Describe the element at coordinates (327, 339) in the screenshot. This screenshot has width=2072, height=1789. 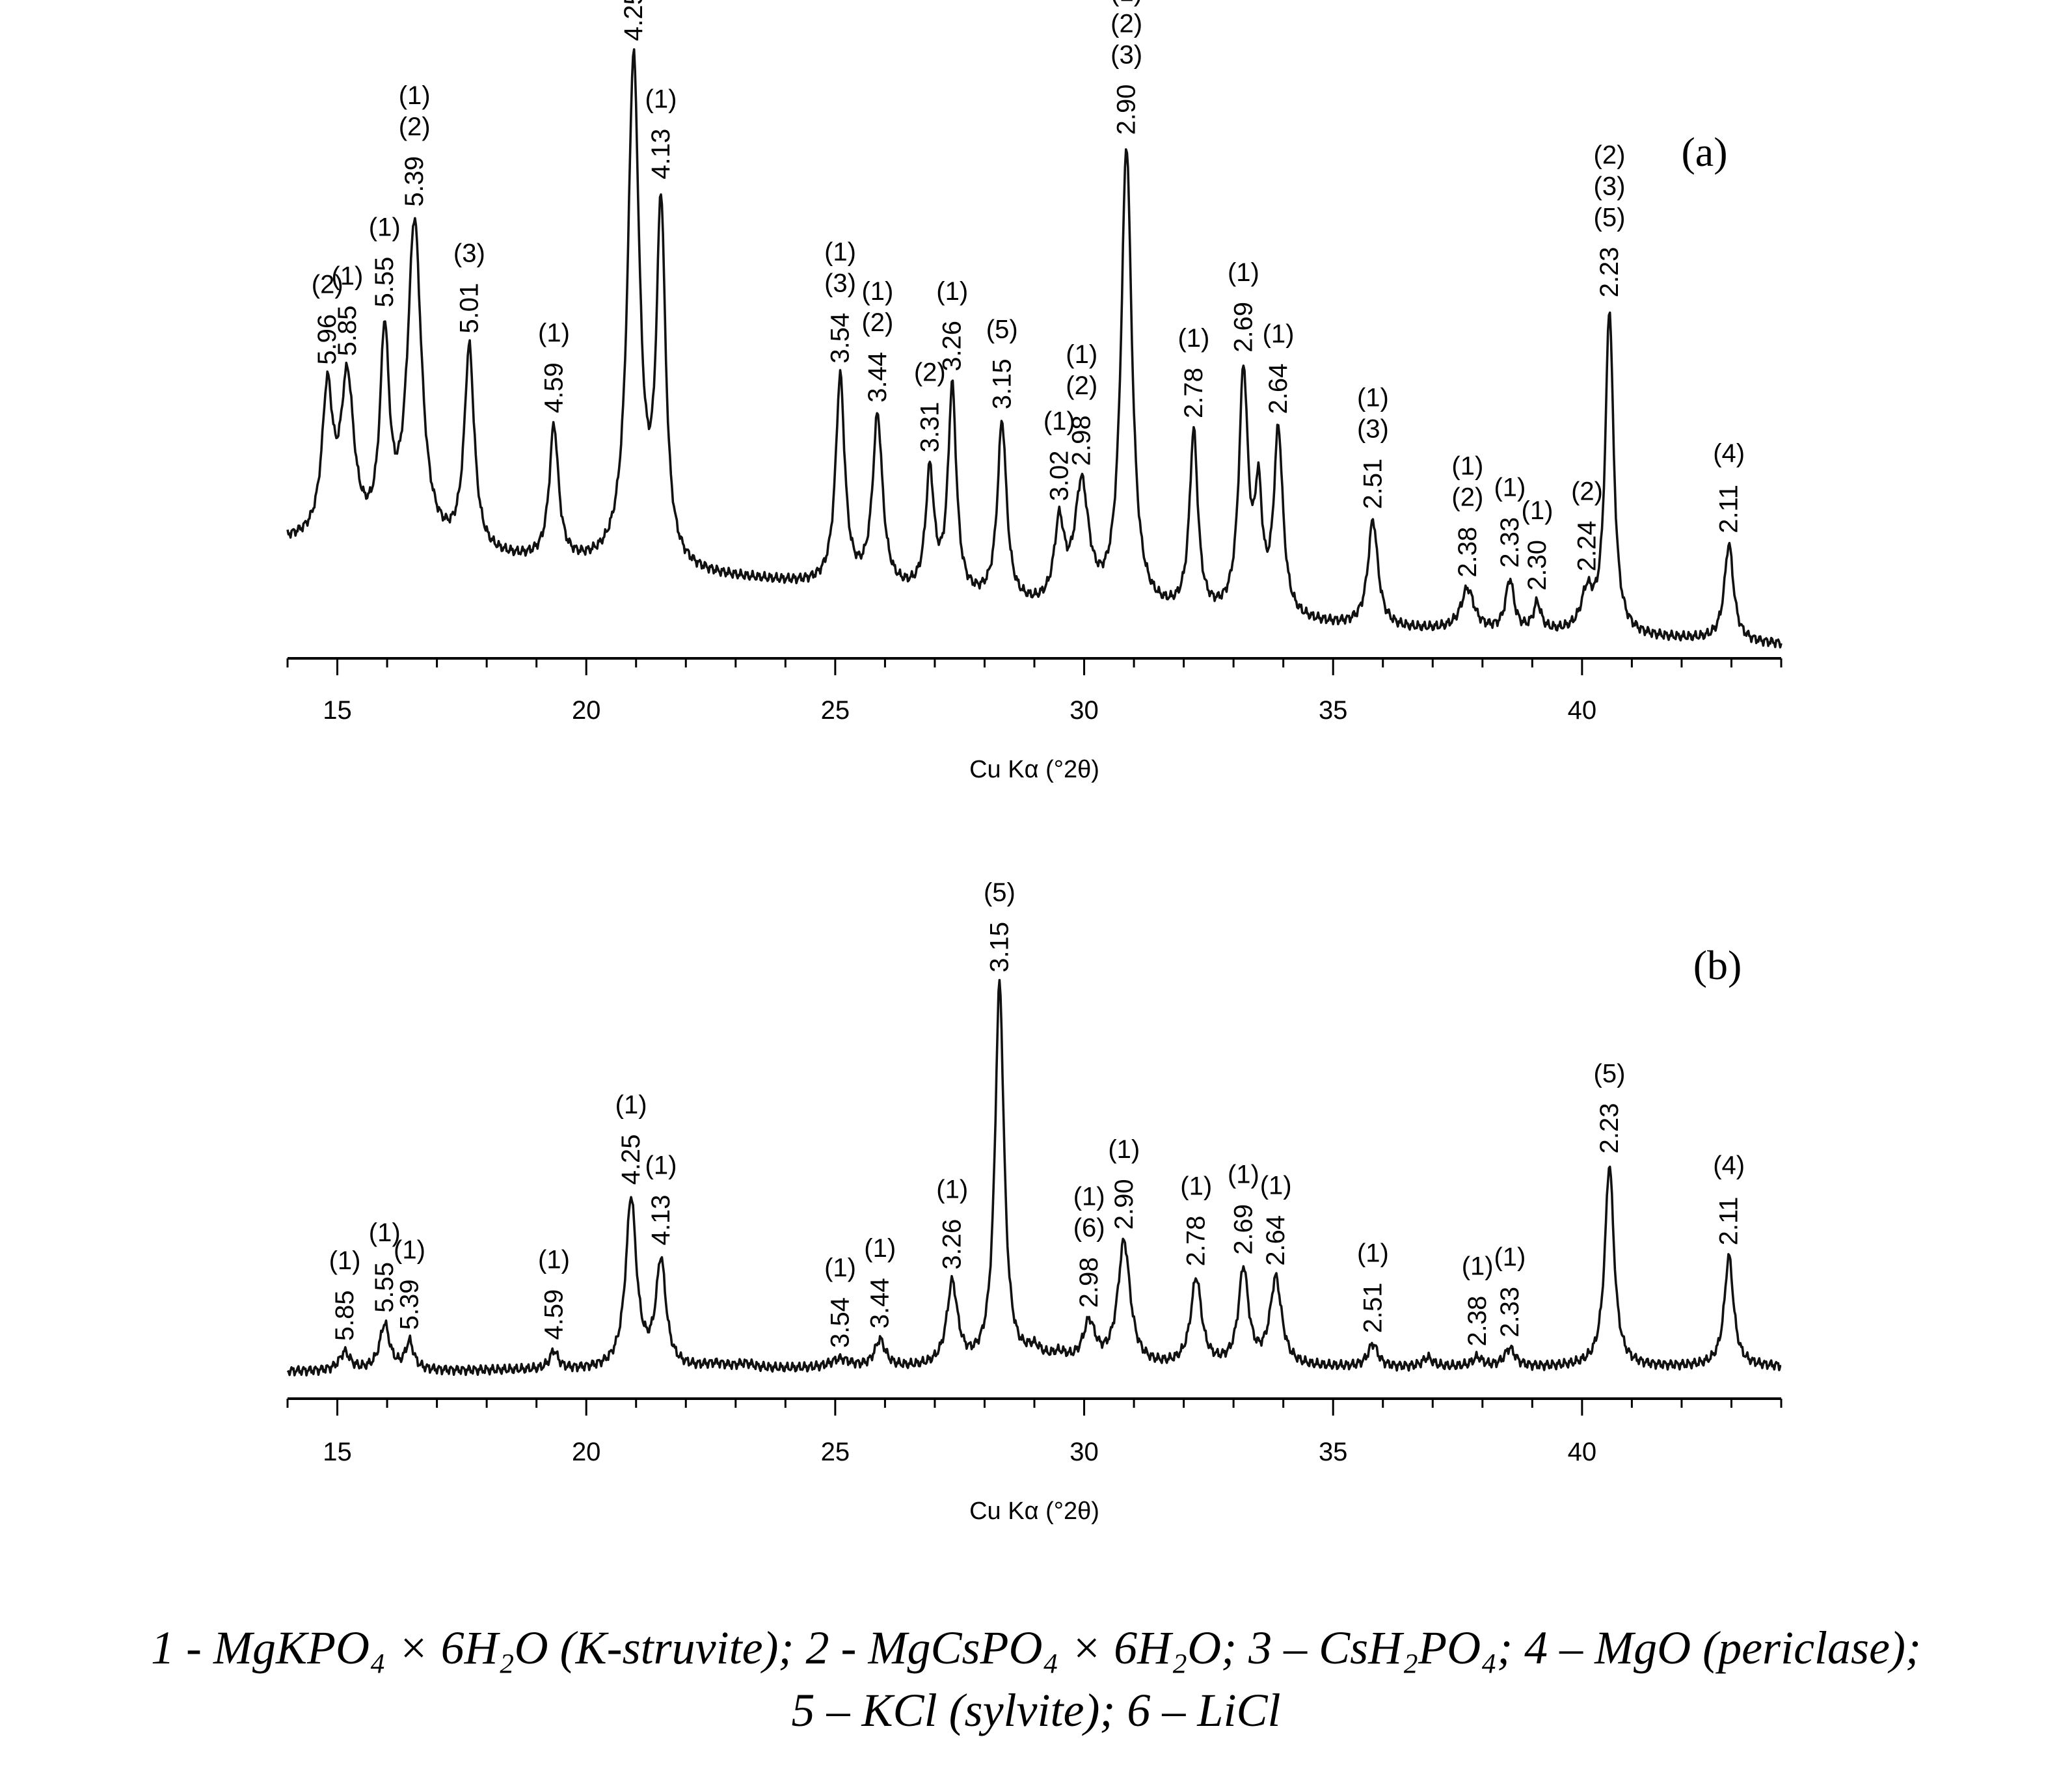
I see `peak-d-spacing-label: 5.96` at that location.